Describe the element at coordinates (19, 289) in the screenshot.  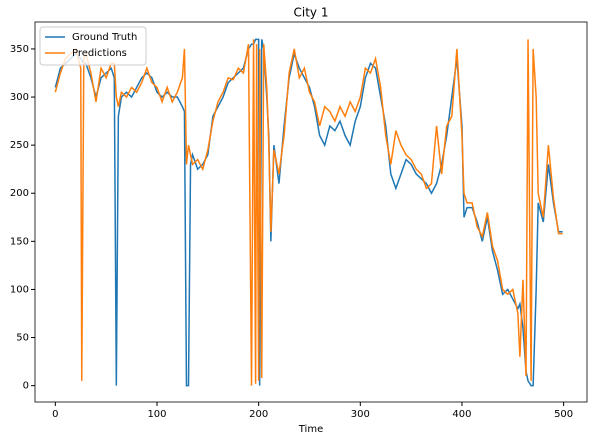
I see `y-tick-label: 100` at that location.